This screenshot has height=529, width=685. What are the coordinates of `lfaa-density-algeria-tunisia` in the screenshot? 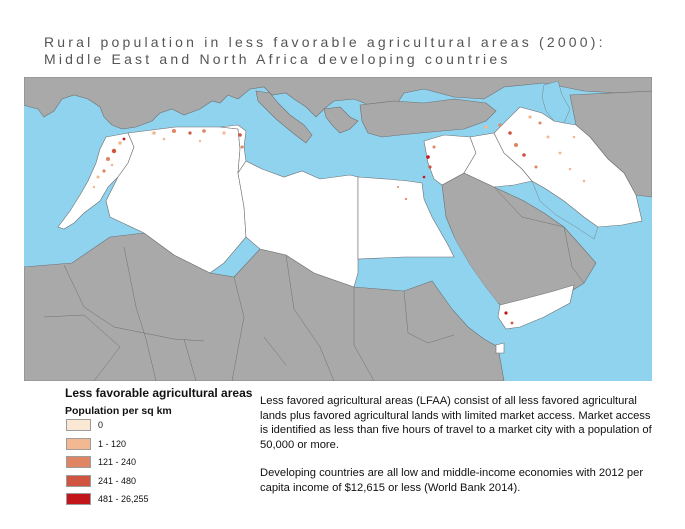 It's located at (198, 139).